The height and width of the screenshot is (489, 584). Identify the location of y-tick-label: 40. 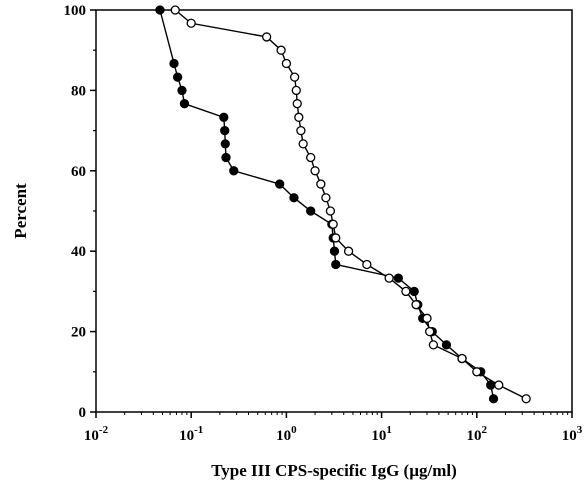
(78, 252).